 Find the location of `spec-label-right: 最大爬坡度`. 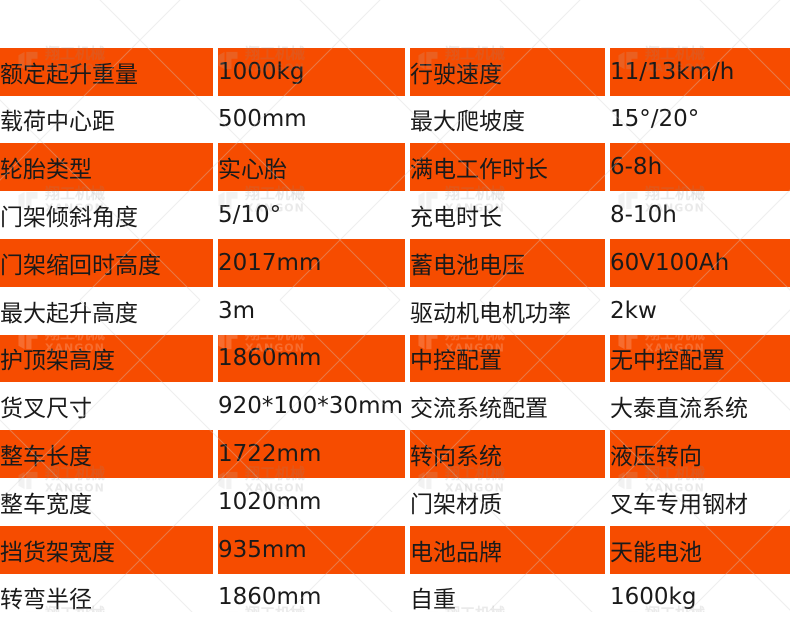

spec-label-right: 最大爬坡度 is located at coordinates (507, 119).